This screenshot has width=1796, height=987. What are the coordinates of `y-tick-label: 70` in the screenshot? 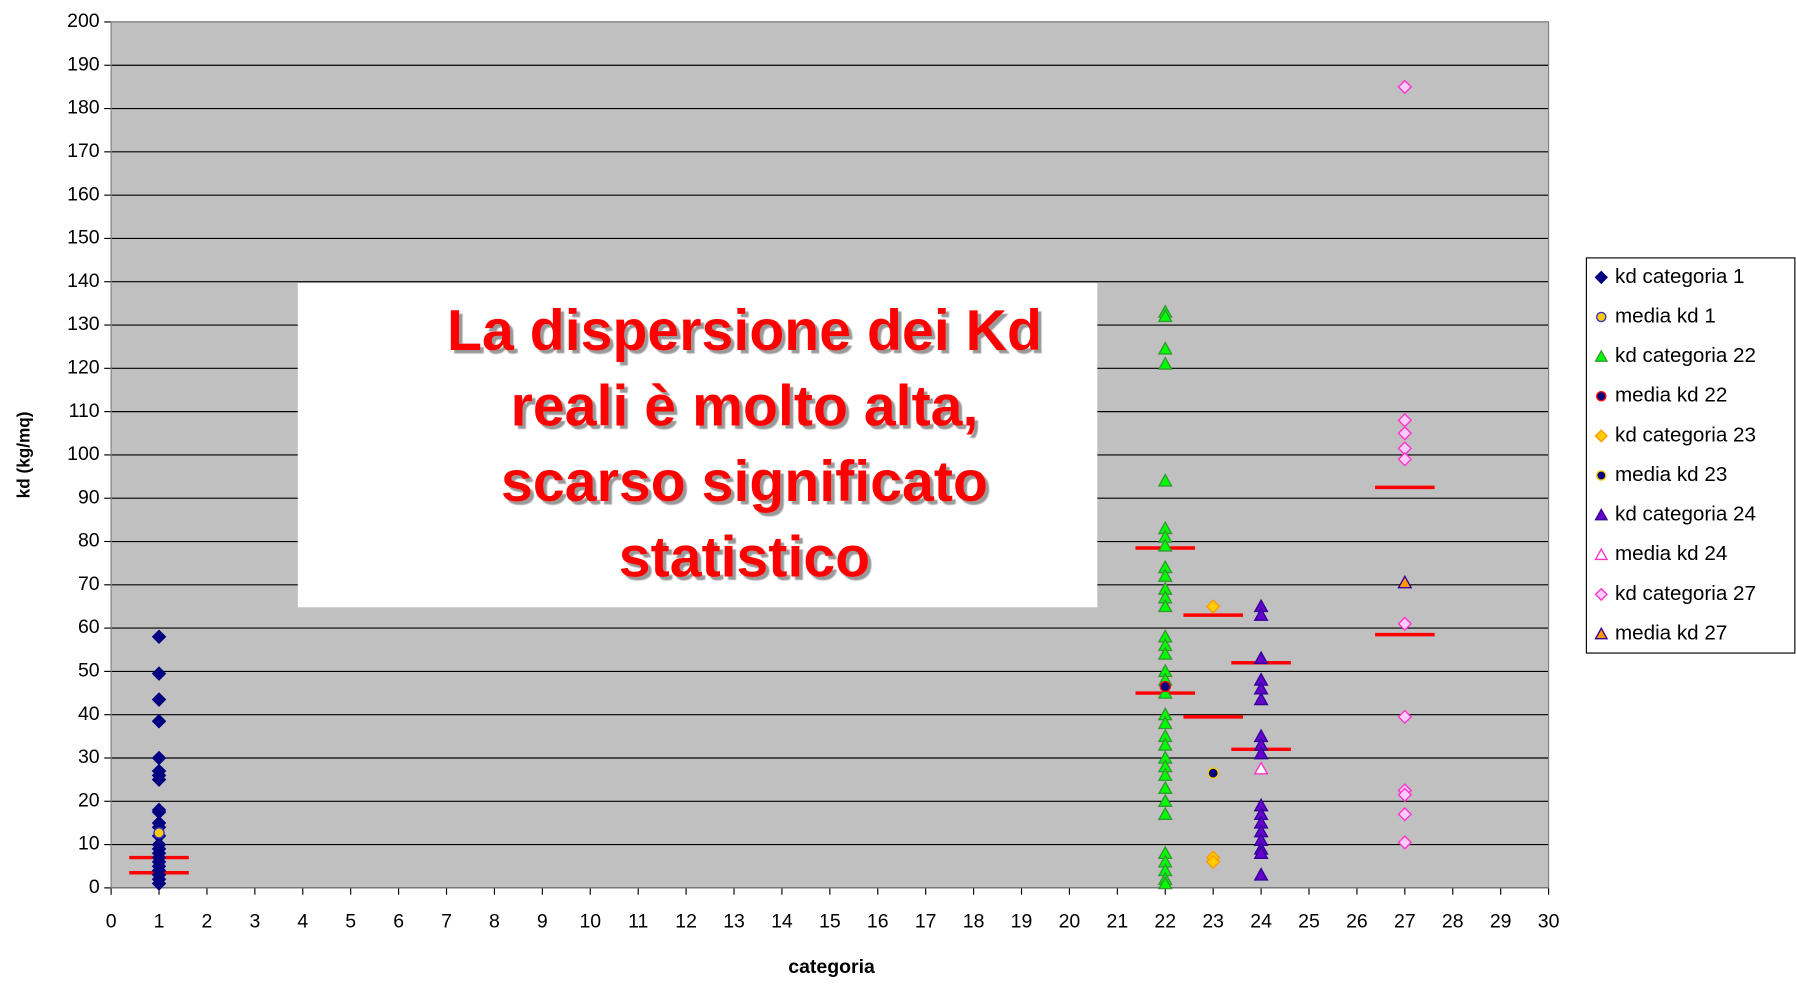 It's located at (89, 584).